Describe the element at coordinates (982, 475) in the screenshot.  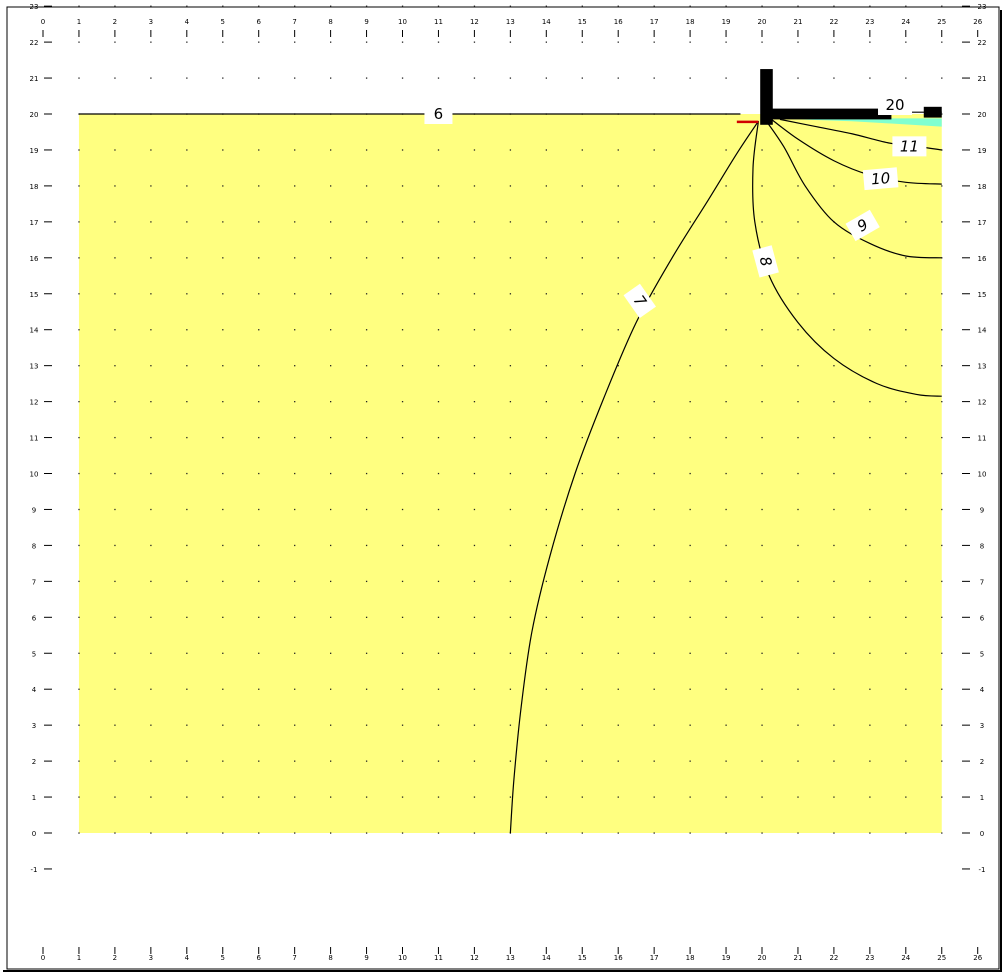
I see `y-tick-label: 10` at that location.